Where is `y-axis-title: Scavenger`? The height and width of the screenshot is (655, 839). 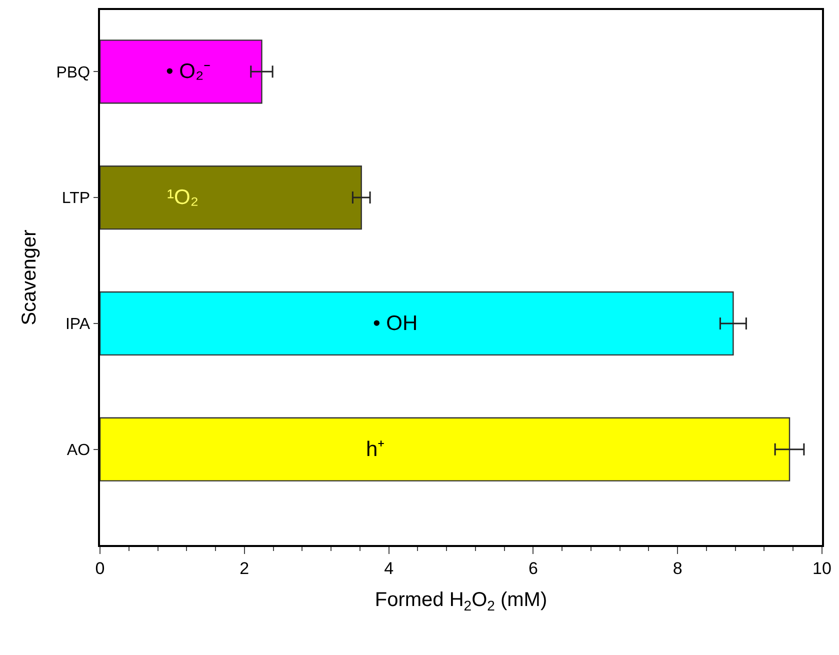 y-axis-title: Scavenger is located at coordinates (29, 277).